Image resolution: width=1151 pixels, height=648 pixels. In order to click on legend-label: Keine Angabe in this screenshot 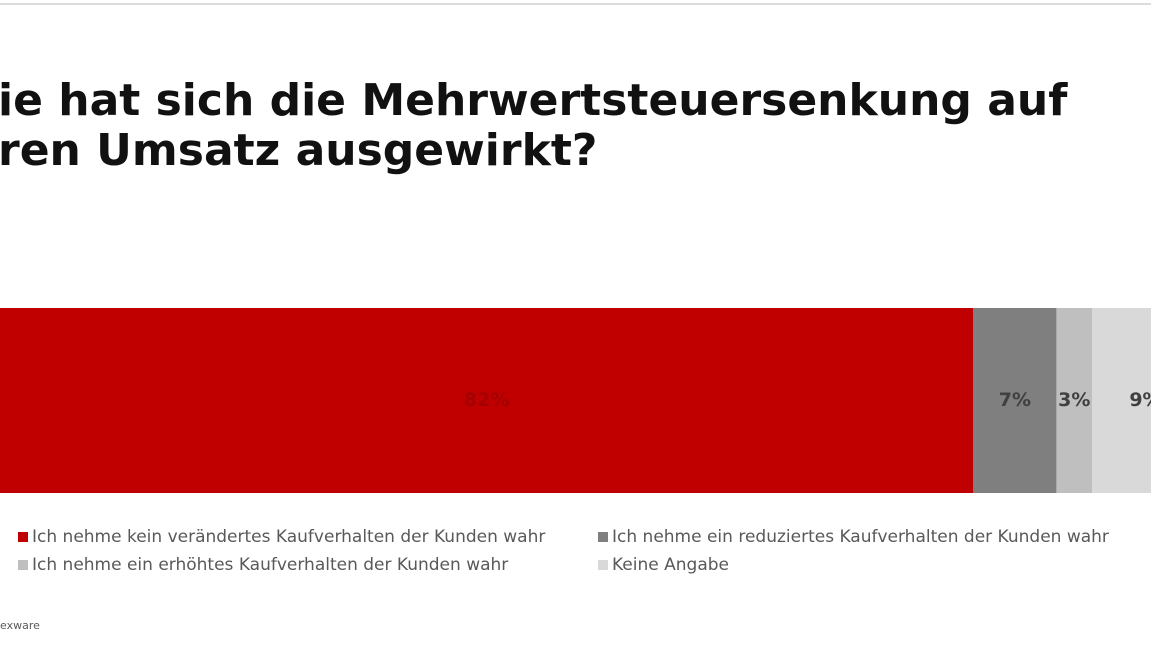, I will do `click(670, 565)`.